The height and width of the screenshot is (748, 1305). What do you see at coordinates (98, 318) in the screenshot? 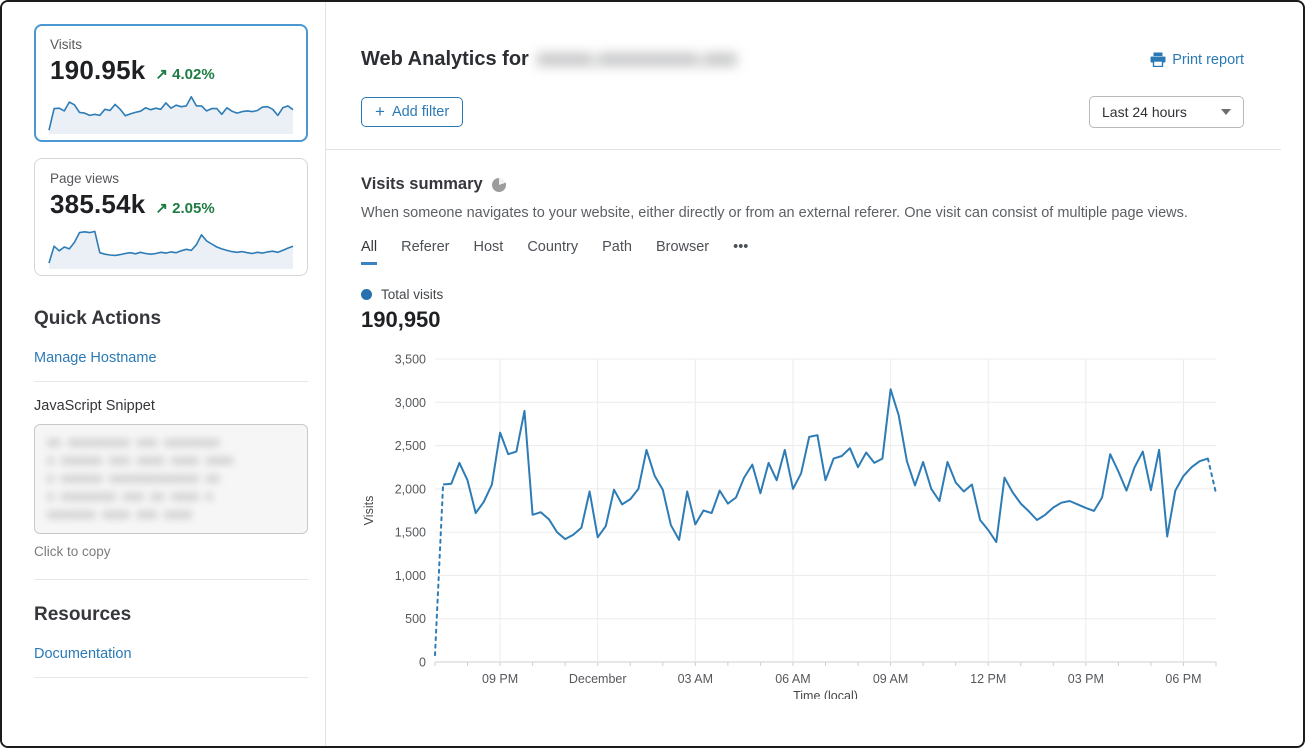
I see `quick-actions-heading: Quick Actions` at bounding box center [98, 318].